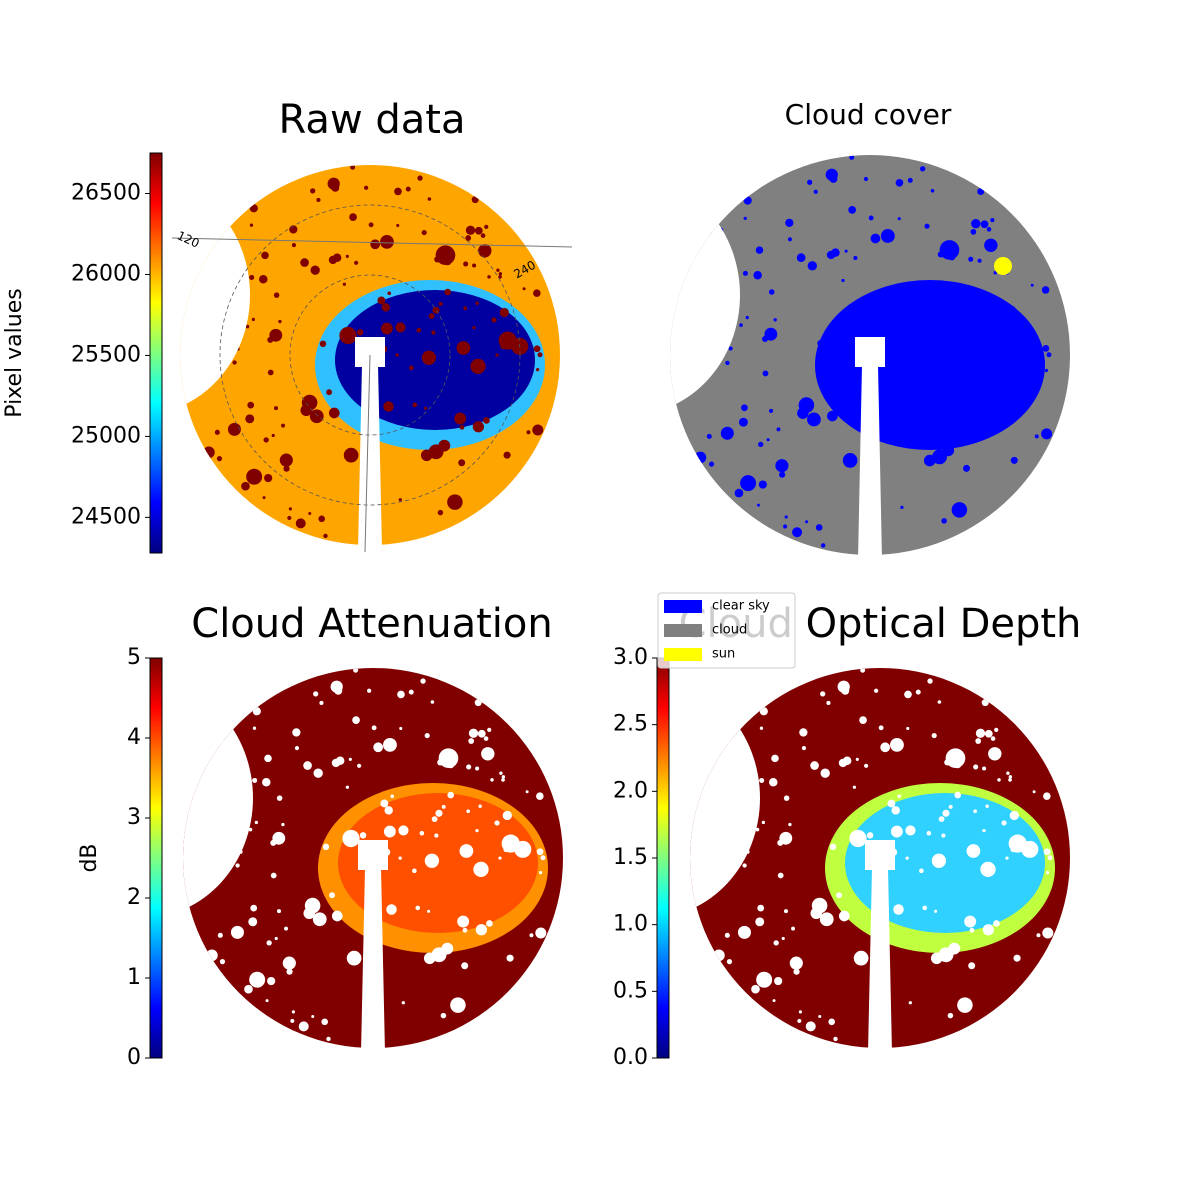 Image resolution: width=1200 pixels, height=1204 pixels. Describe the element at coordinates (373, 855) in the screenshot. I see `blocker` at that location.